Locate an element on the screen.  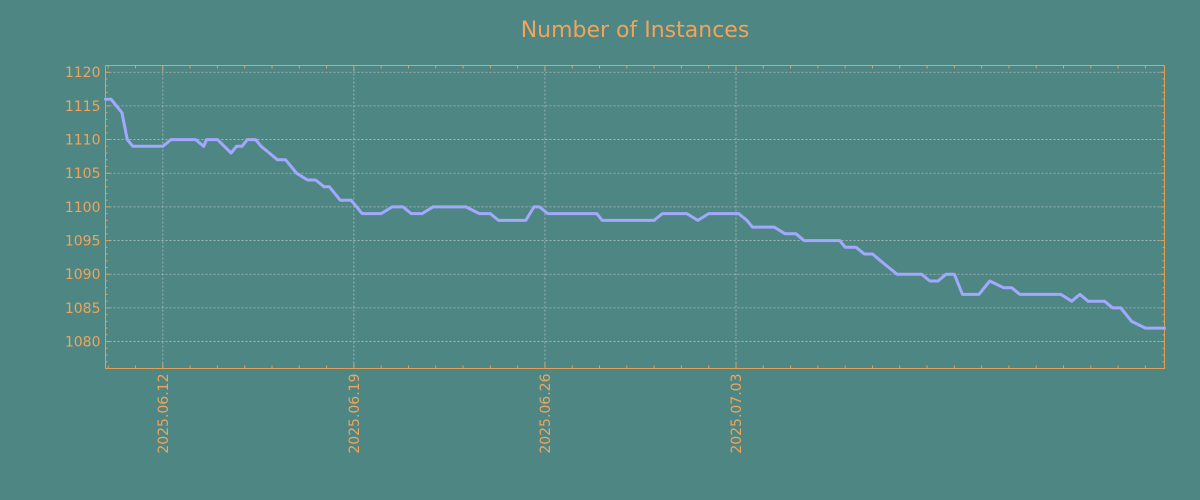
x-tick-label: 2025.07.03 is located at coordinates (737, 414).